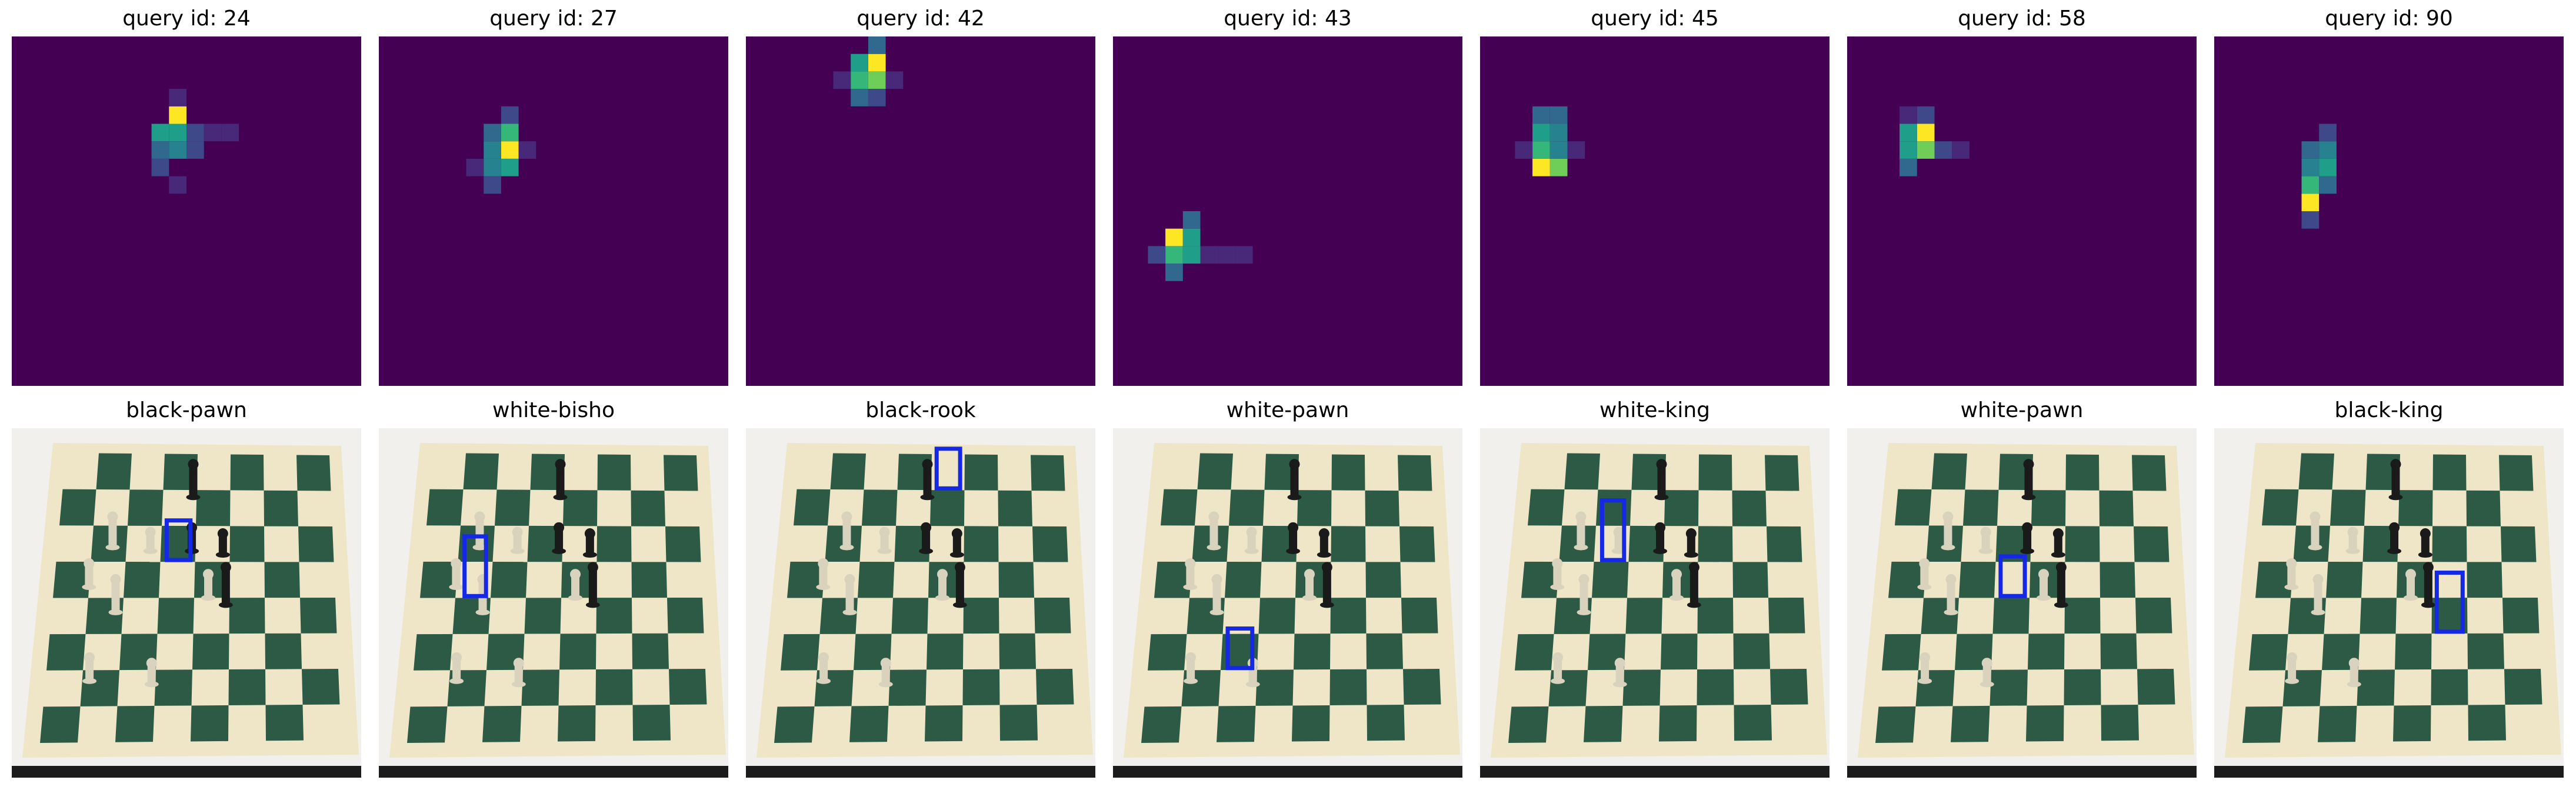 This screenshot has height=790, width=2576. Describe the element at coordinates (553, 18) in the screenshot. I see `query-title: query id: 27` at that location.